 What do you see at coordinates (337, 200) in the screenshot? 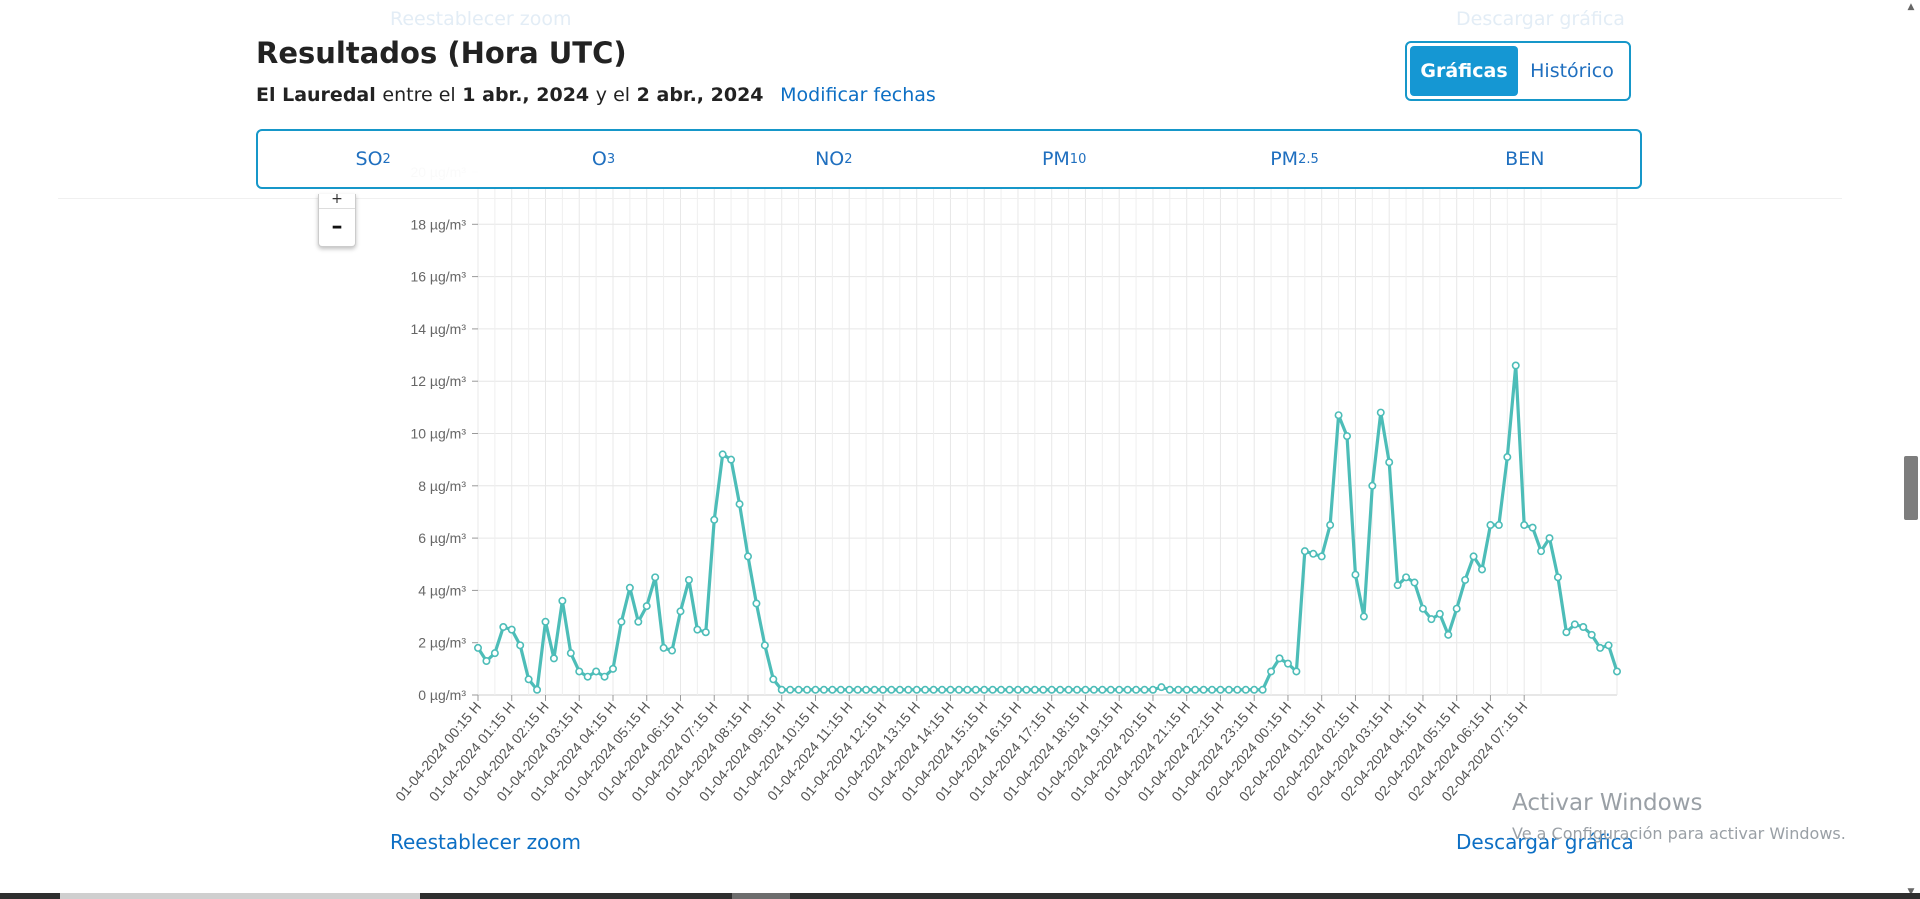
I see `zoom-in-button: +` at bounding box center [337, 200].